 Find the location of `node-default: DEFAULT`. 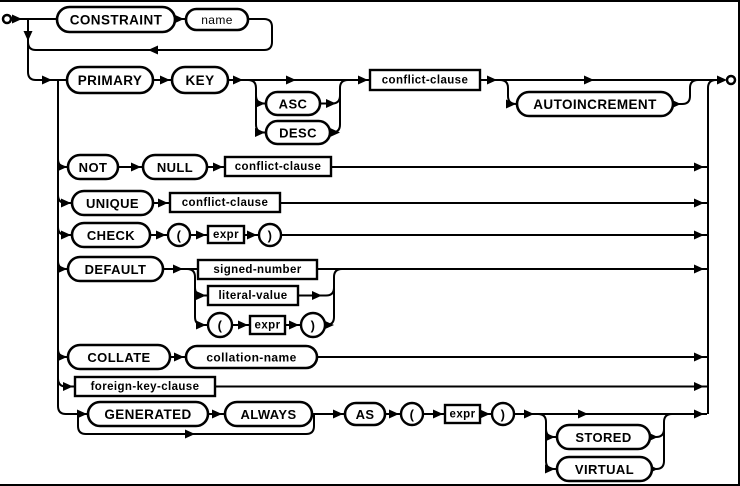

node-default: DEFAULT is located at coordinates (115, 269).